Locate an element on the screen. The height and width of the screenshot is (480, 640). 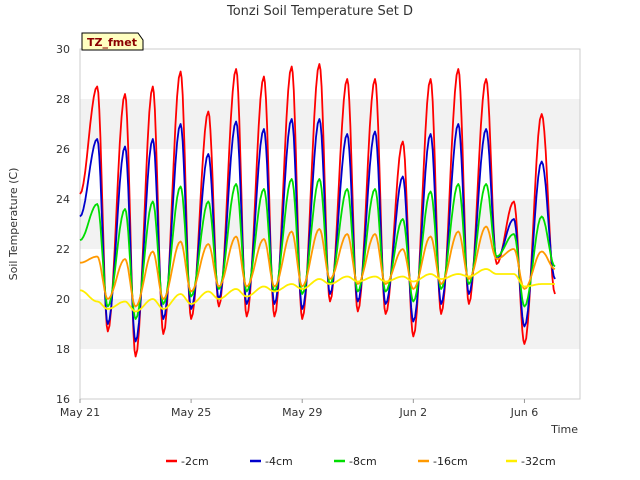
chart-title: Tonzi Soil Temperature Set D is located at coordinates (319, 11).